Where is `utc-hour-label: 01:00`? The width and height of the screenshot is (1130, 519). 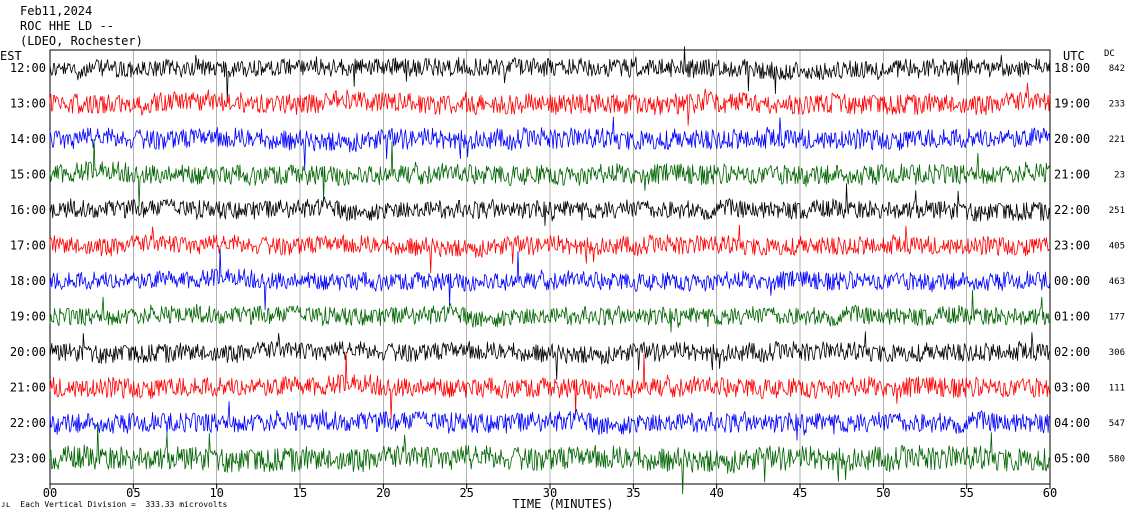
utc-hour-label: 01:00 is located at coordinates (1072, 317).